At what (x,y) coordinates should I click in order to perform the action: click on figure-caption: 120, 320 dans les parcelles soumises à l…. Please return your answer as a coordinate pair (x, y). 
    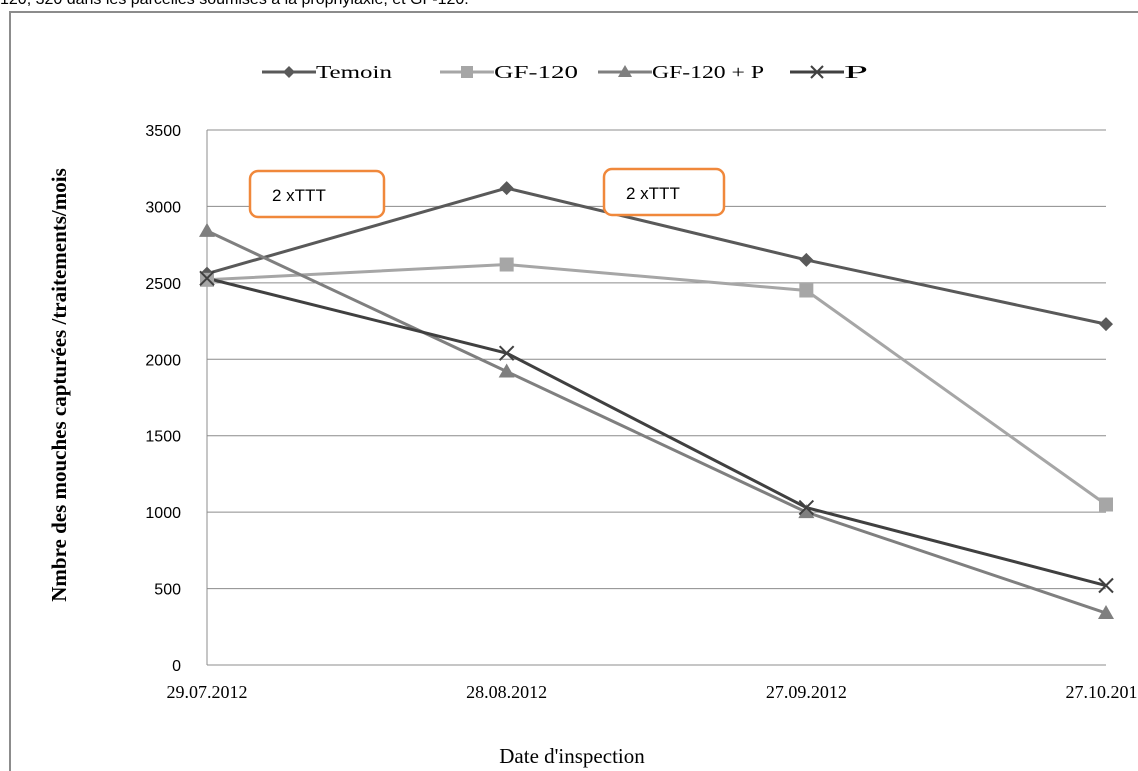
    Looking at the image, I should click on (234, 4).